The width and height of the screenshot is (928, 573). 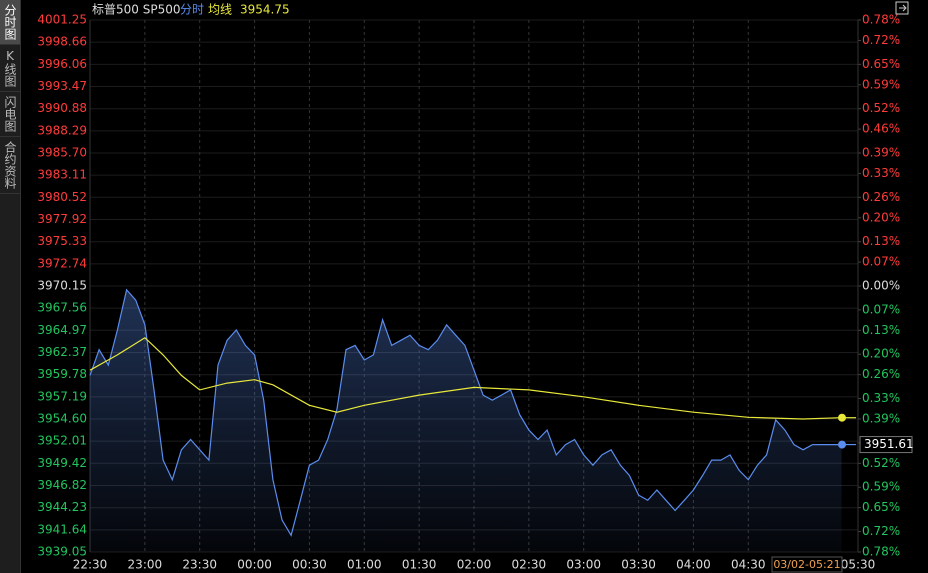 What do you see at coordinates (62, 463) in the screenshot?
I see `y-tick-label: 3949.42` at bounding box center [62, 463].